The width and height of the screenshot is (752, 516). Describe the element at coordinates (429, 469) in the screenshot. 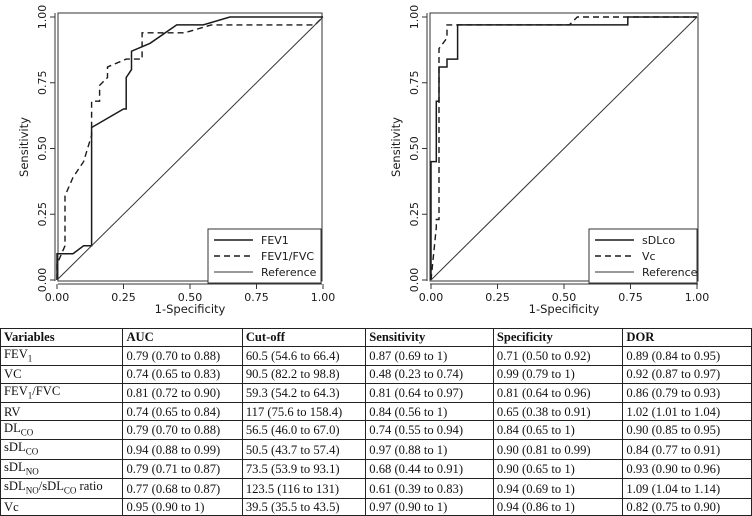

I see `cell-sensitivity: 0.68 (0.44 to 0.91)` at that location.